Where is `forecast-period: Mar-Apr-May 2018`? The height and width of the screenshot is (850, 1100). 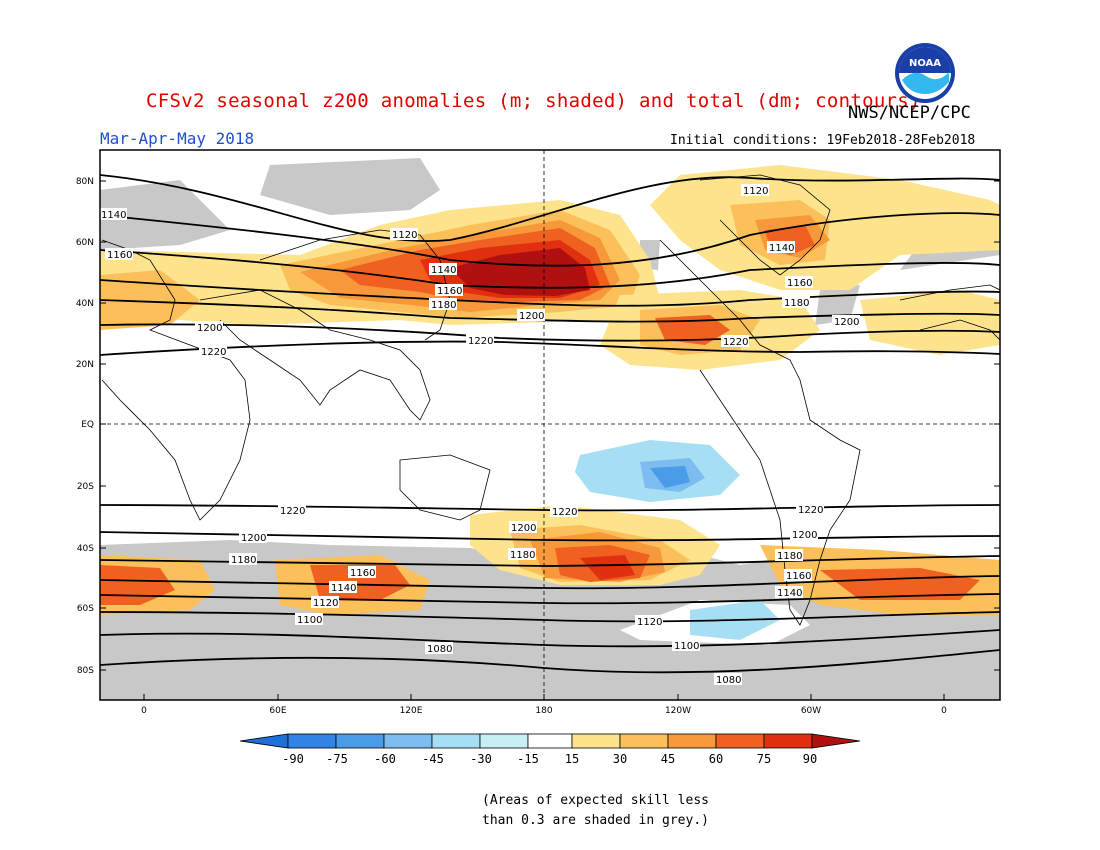 forecast-period: Mar-Apr-May 2018 is located at coordinates (177, 138).